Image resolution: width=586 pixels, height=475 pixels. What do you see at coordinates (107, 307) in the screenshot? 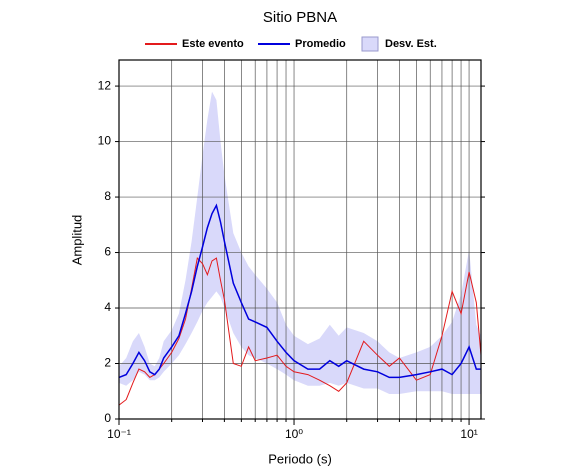
I see `y-tick-label: 4` at bounding box center [107, 307].